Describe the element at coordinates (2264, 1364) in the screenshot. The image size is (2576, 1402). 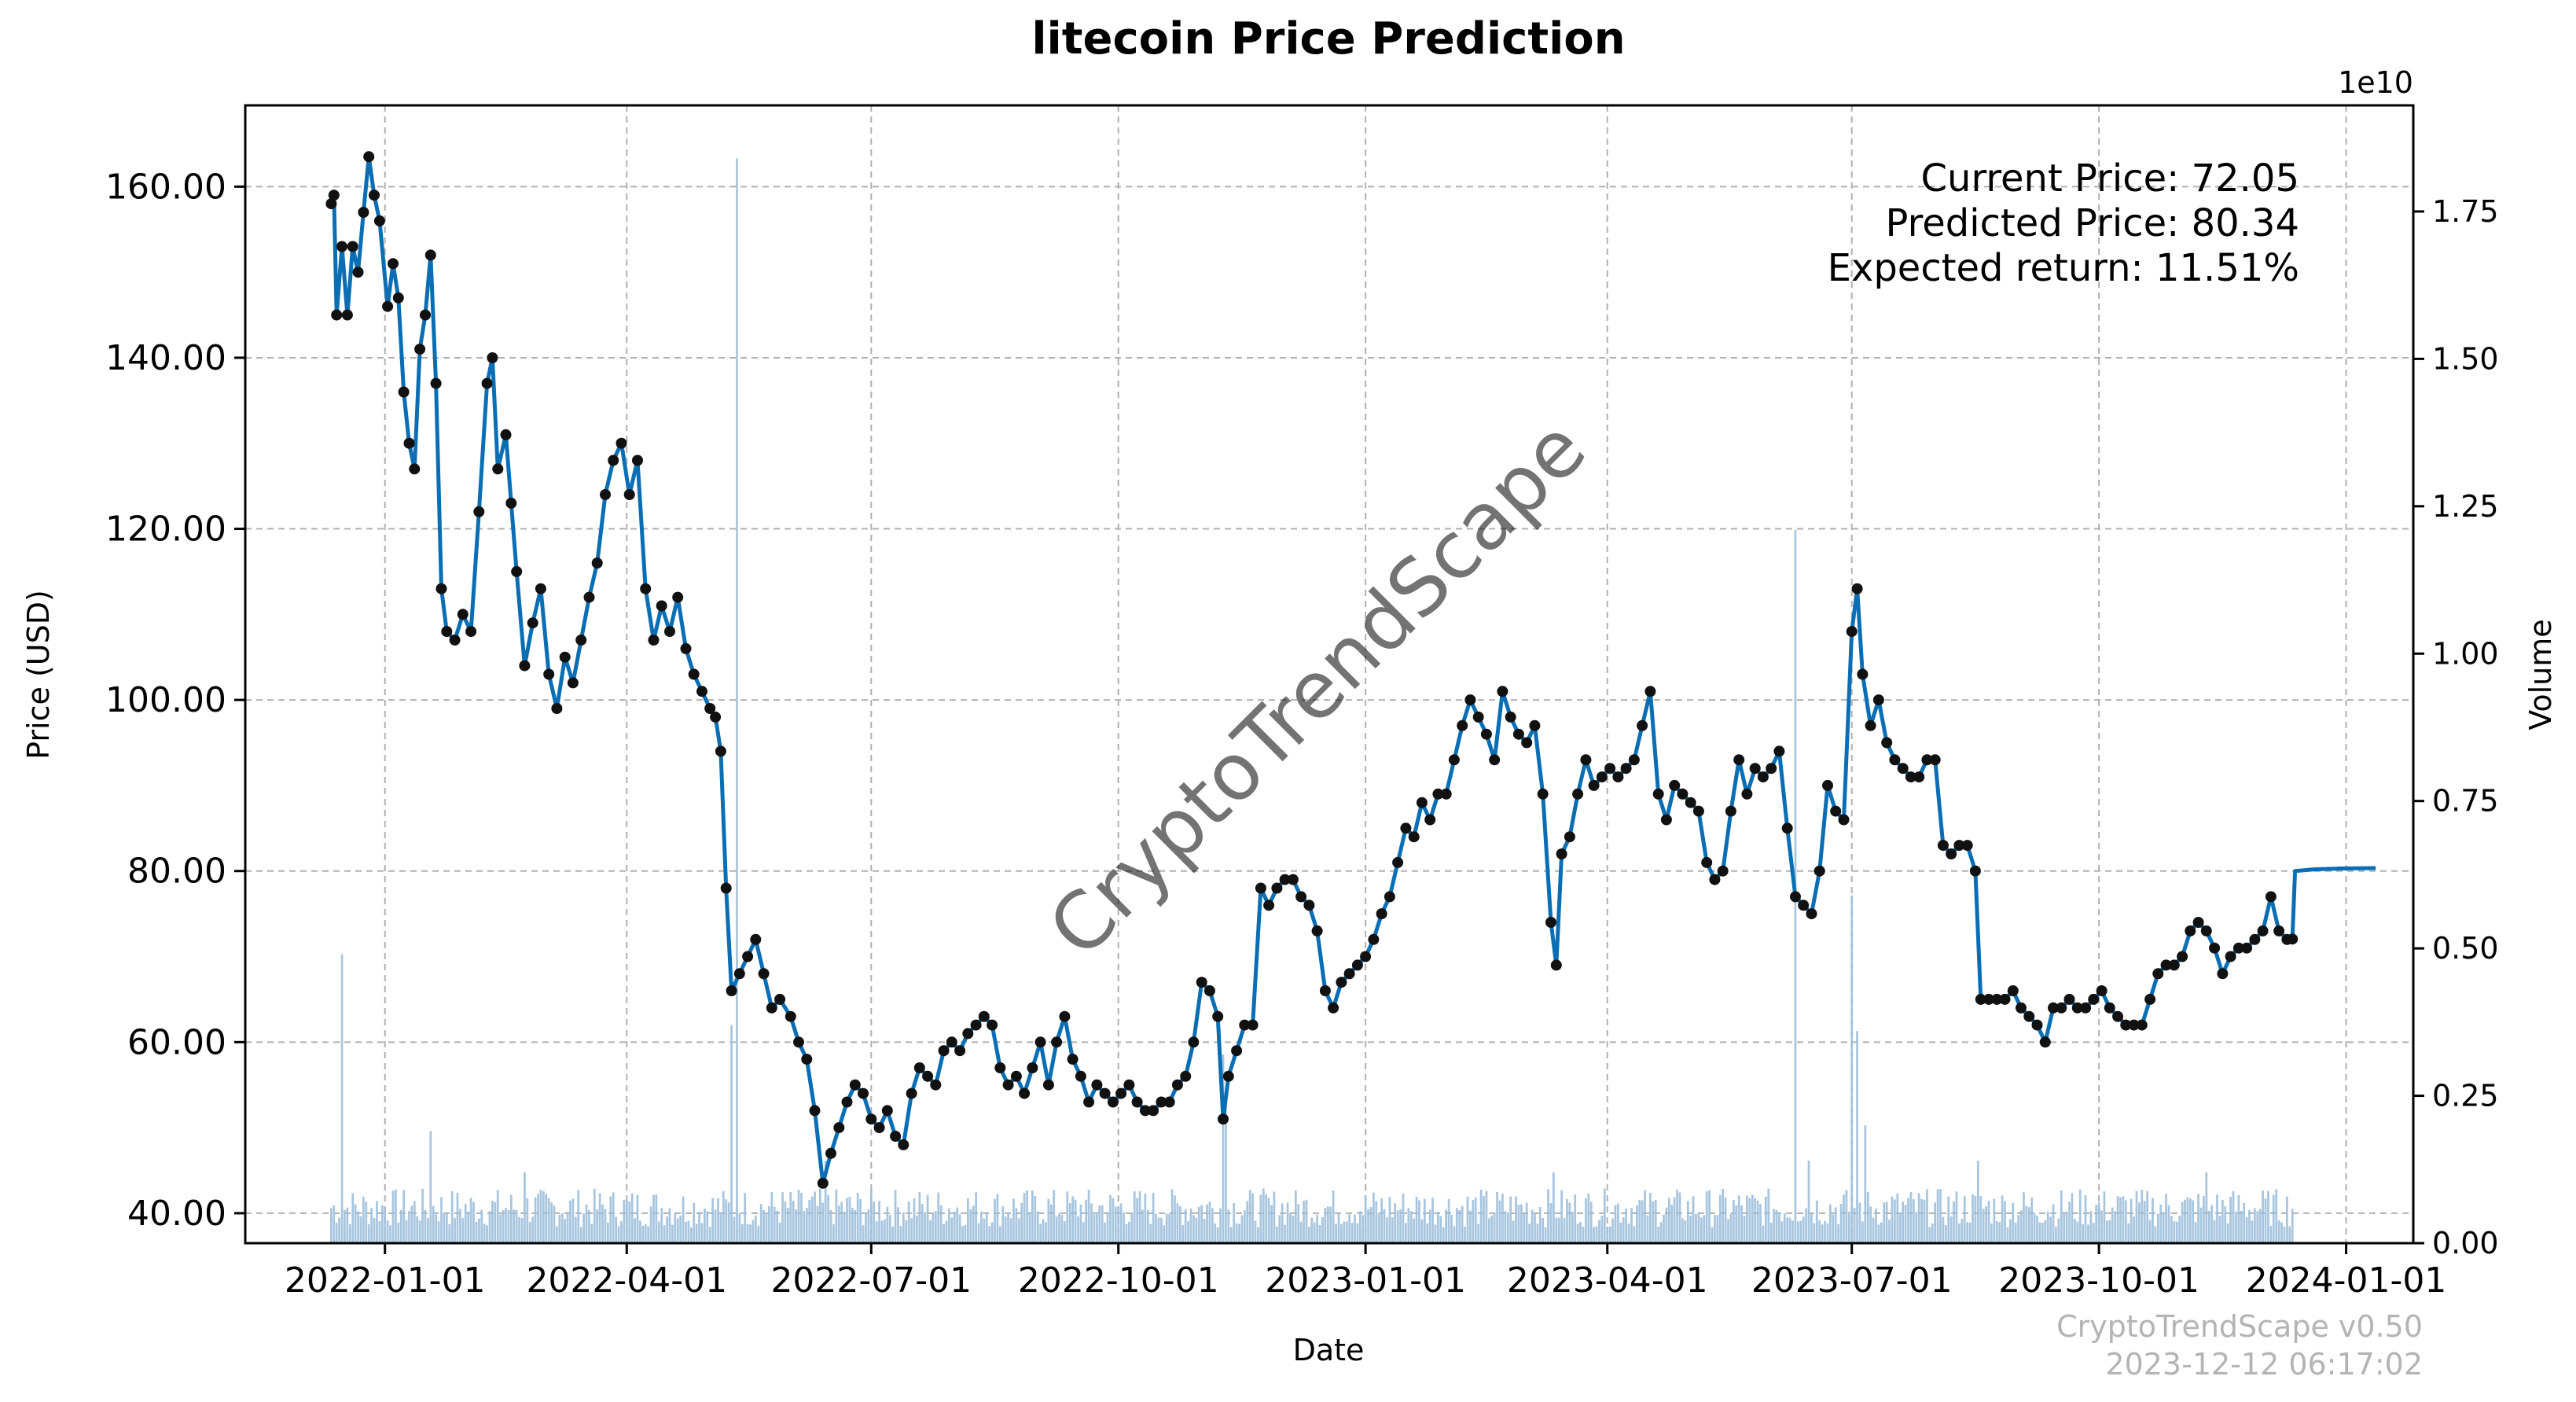
I see `footer-timestamp: 2023-12-12 06:17:02` at that location.